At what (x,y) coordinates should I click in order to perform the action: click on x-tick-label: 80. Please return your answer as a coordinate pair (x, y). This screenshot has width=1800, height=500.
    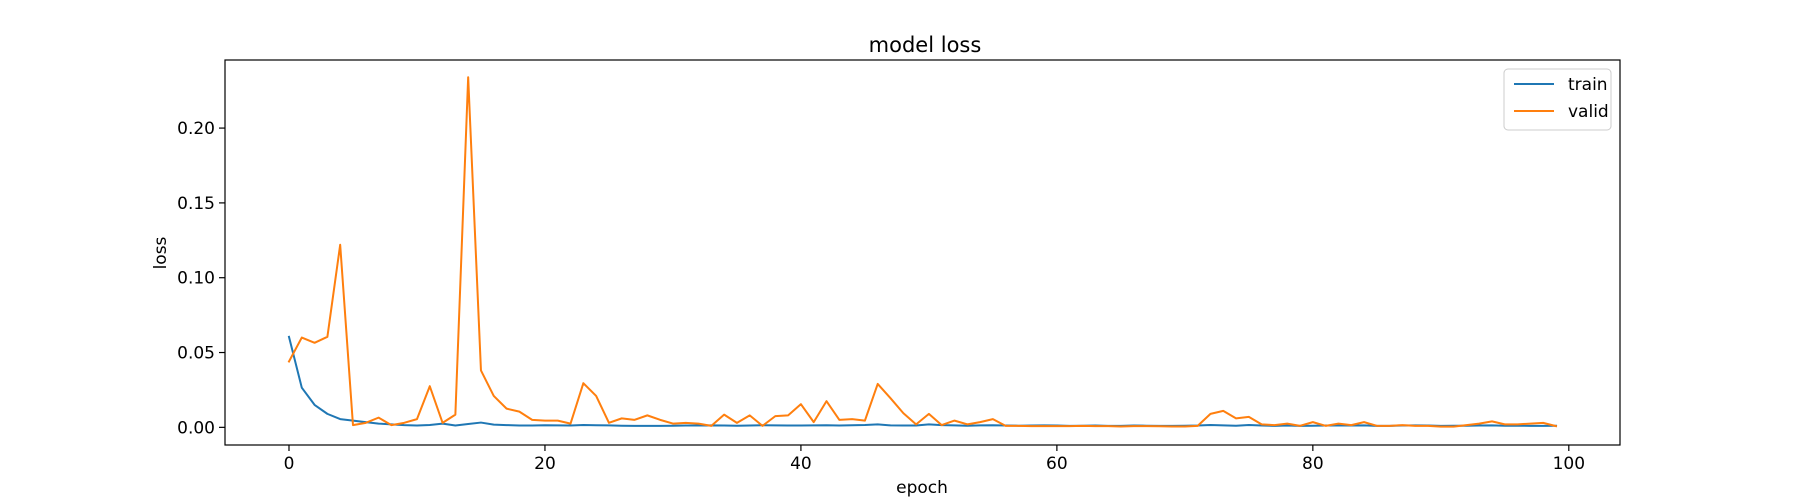
    Looking at the image, I should click on (1313, 464).